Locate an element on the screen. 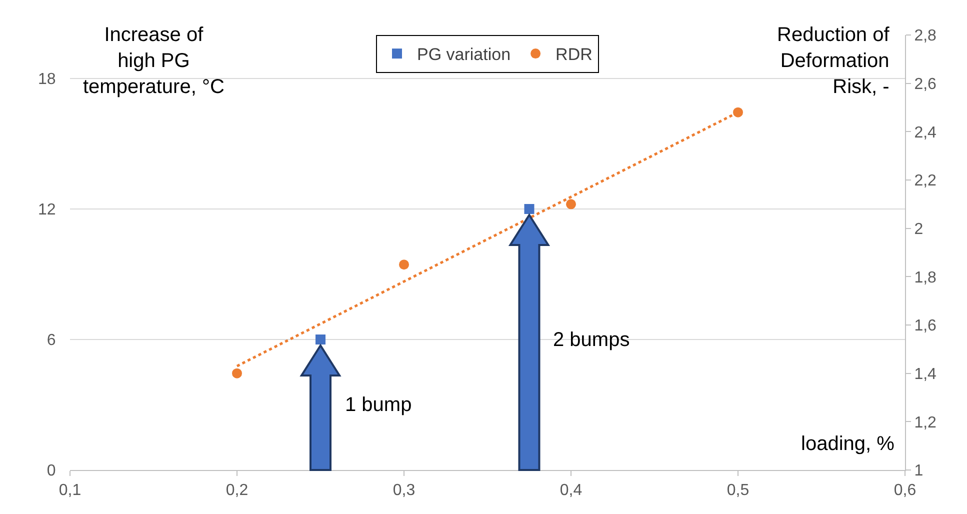  annotation: 1 bump is located at coordinates (378, 405).